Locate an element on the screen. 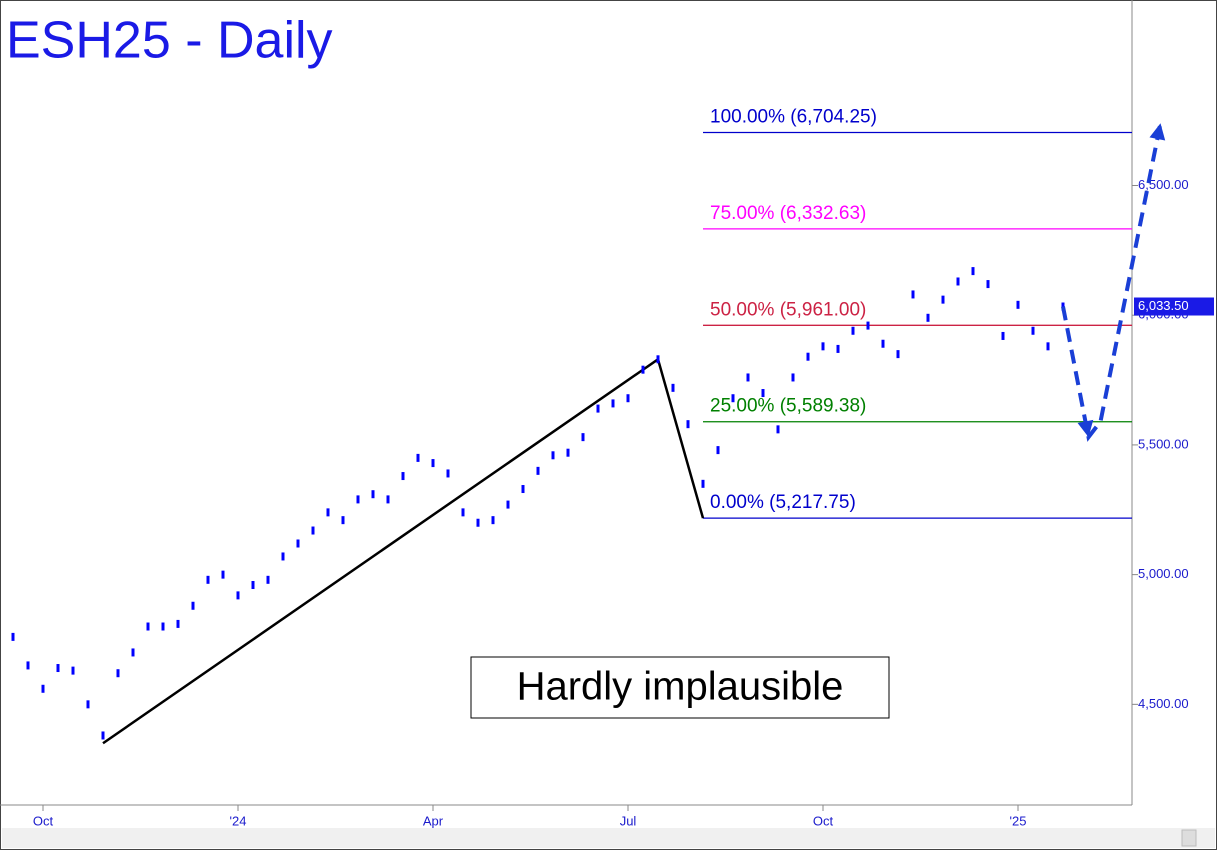 The width and height of the screenshot is (1217, 850). scrollbar is located at coordinates (608, 838).